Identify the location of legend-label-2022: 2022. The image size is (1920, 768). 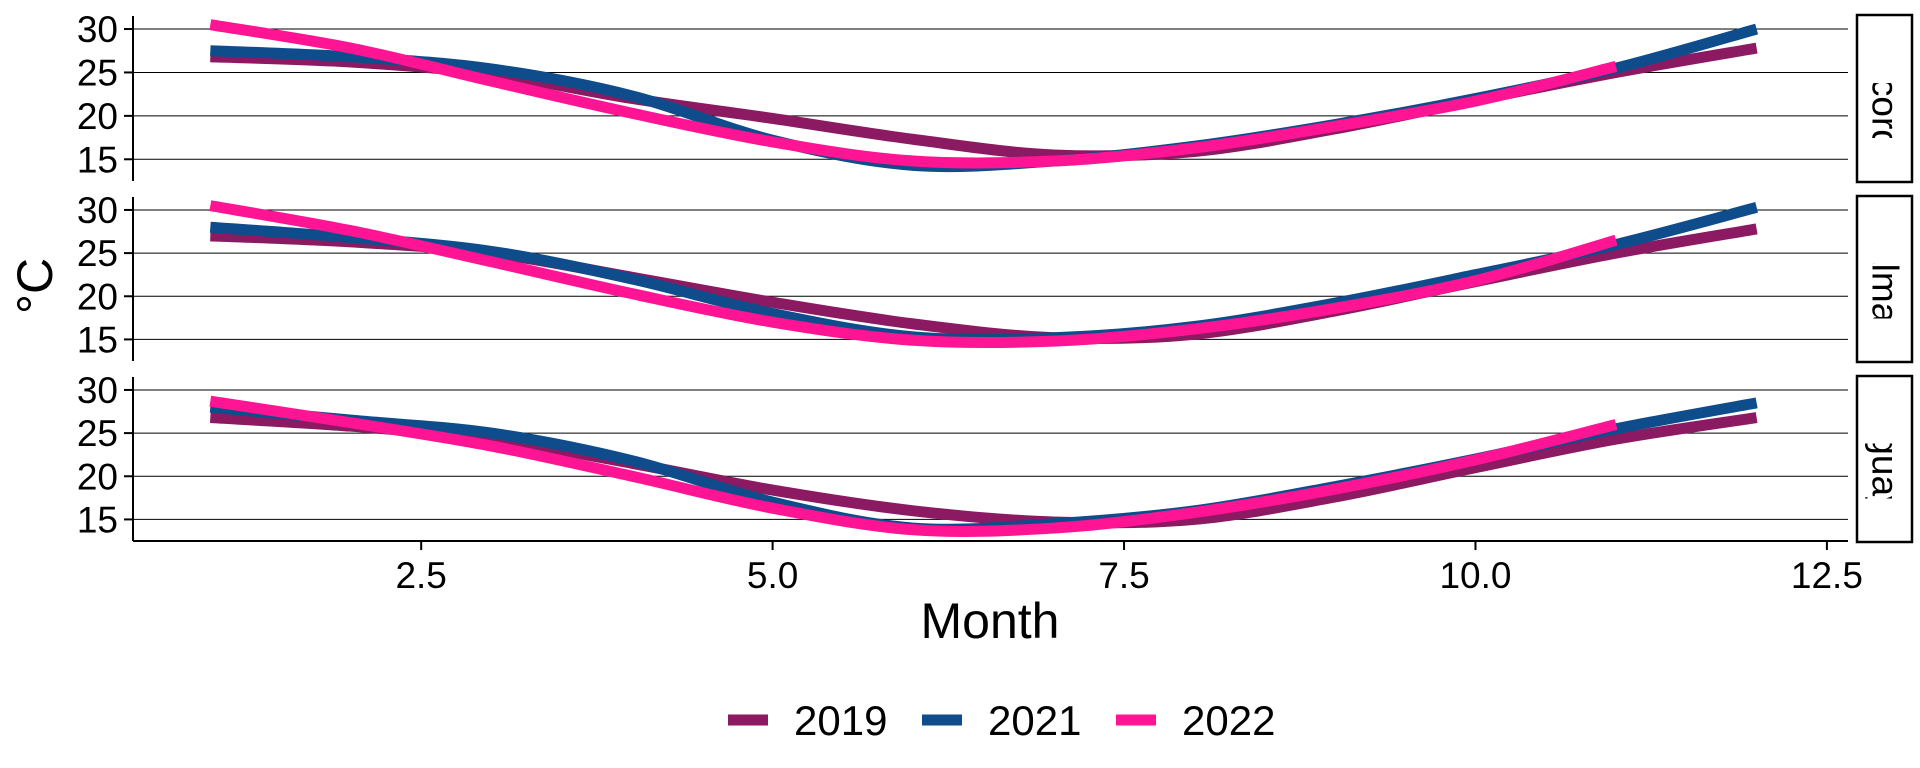
(1228, 720).